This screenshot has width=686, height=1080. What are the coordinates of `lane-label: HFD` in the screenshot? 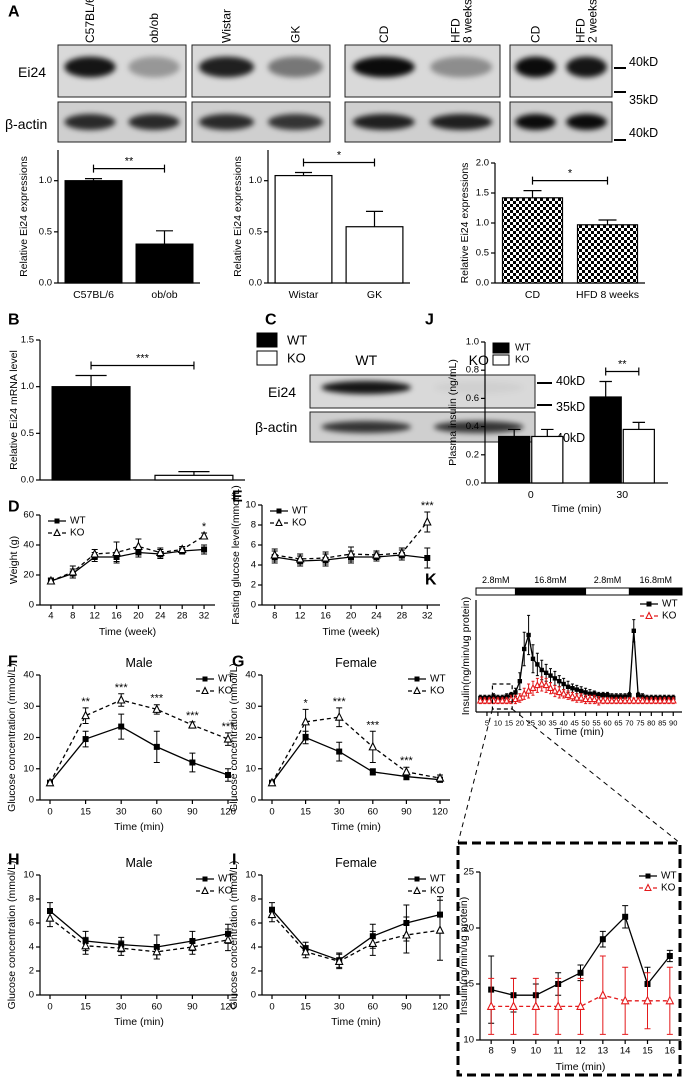 It's located at (581, 30).